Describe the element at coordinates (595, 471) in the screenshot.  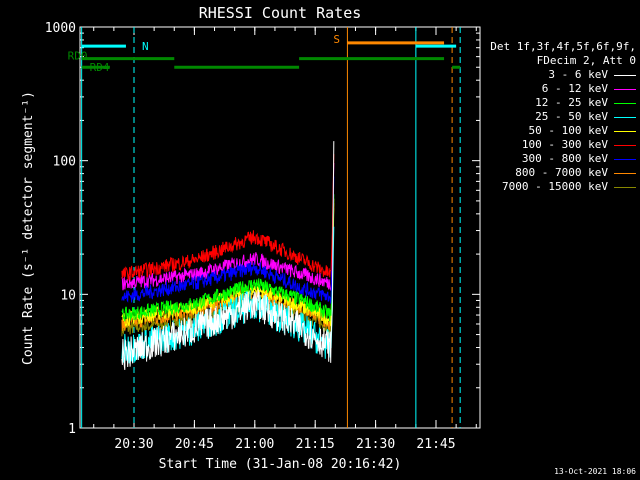
I see `timestamp: 13-Oct-2021 18:06` at that location.